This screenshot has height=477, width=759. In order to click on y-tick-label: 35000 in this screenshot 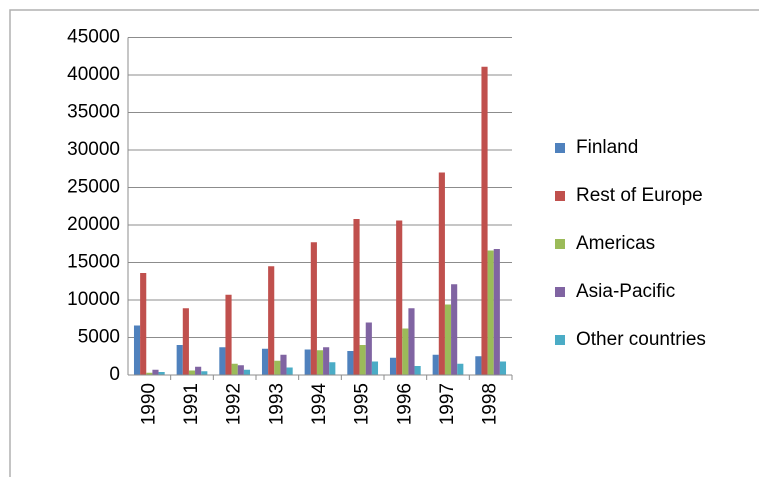, I will do `click(93, 112)`.